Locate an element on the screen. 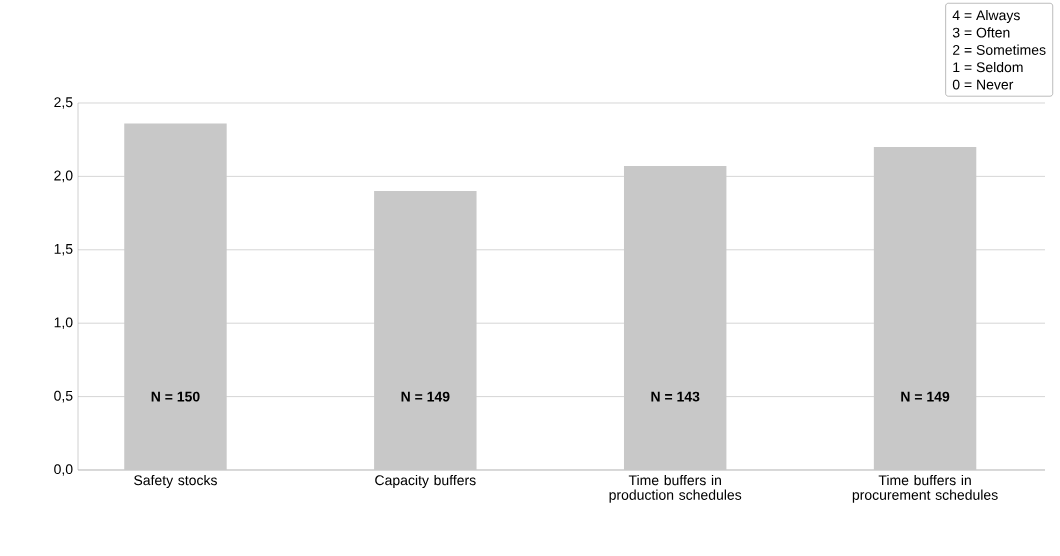 The height and width of the screenshot is (556, 1060). y-tick-label: 0,5 is located at coordinates (63, 396).